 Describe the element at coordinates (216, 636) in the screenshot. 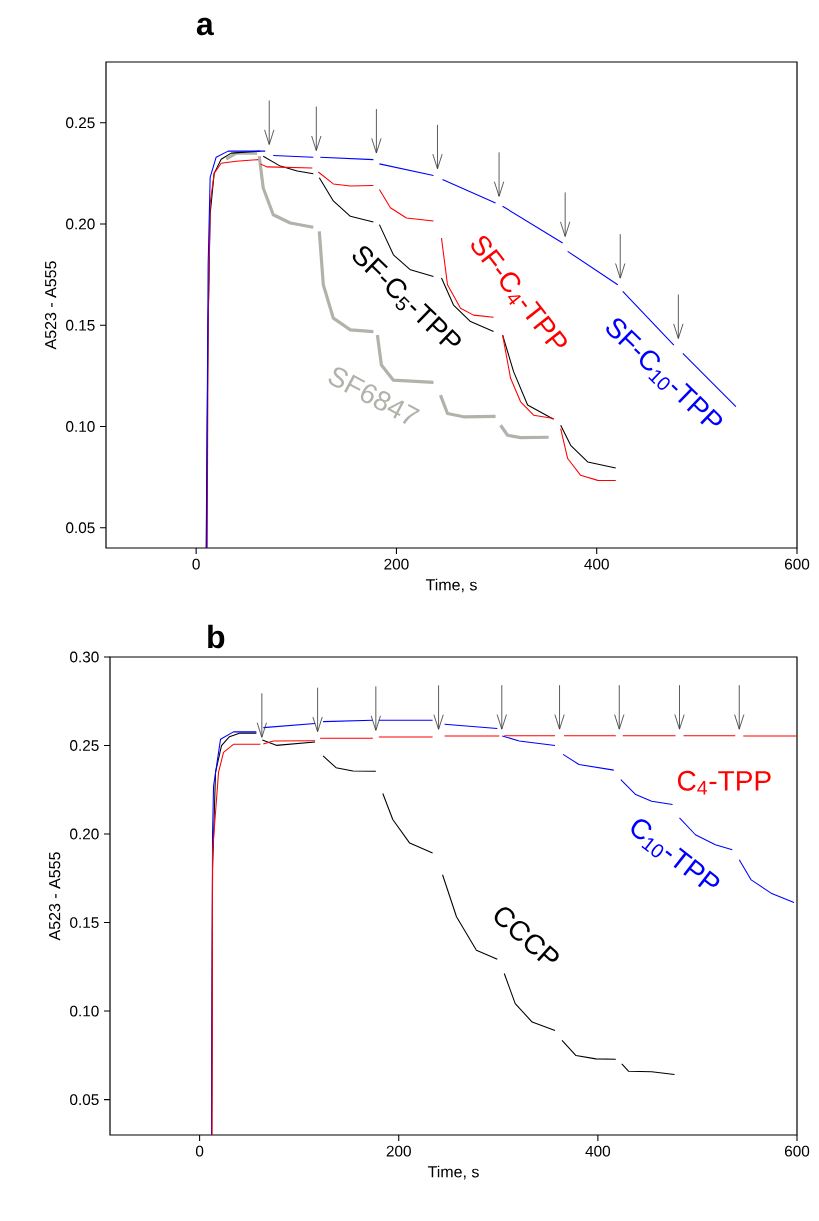

I see `chart-title: b` at that location.